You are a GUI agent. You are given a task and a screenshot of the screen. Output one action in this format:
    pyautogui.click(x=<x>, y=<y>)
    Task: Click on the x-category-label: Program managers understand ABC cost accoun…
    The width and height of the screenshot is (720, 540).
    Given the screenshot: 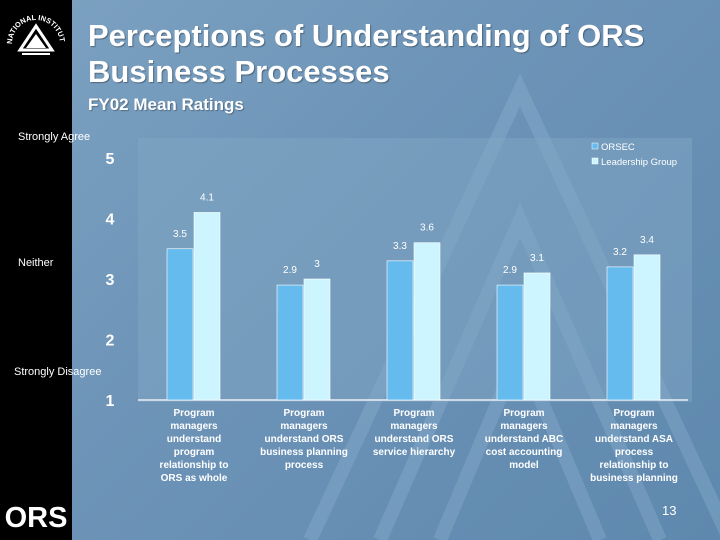 What is the action you would take?
    pyautogui.click(x=524, y=439)
    